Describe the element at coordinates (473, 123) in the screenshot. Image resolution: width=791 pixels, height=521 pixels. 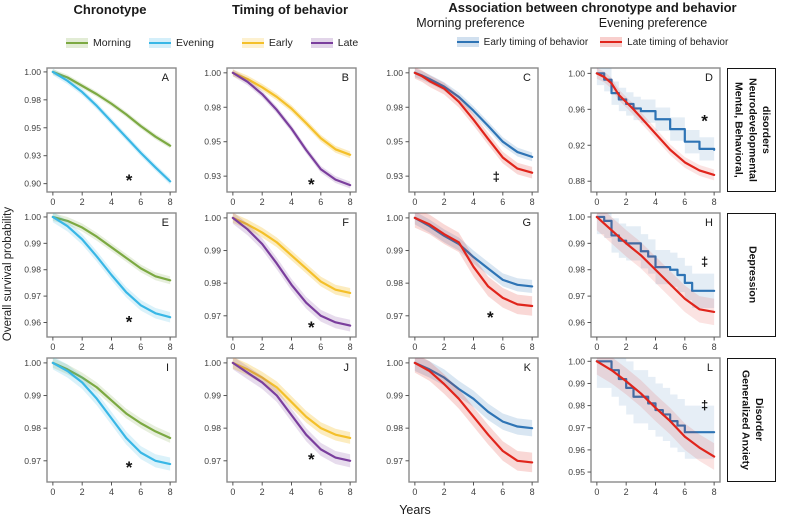
I see `ci-band-late_timing` at that location.